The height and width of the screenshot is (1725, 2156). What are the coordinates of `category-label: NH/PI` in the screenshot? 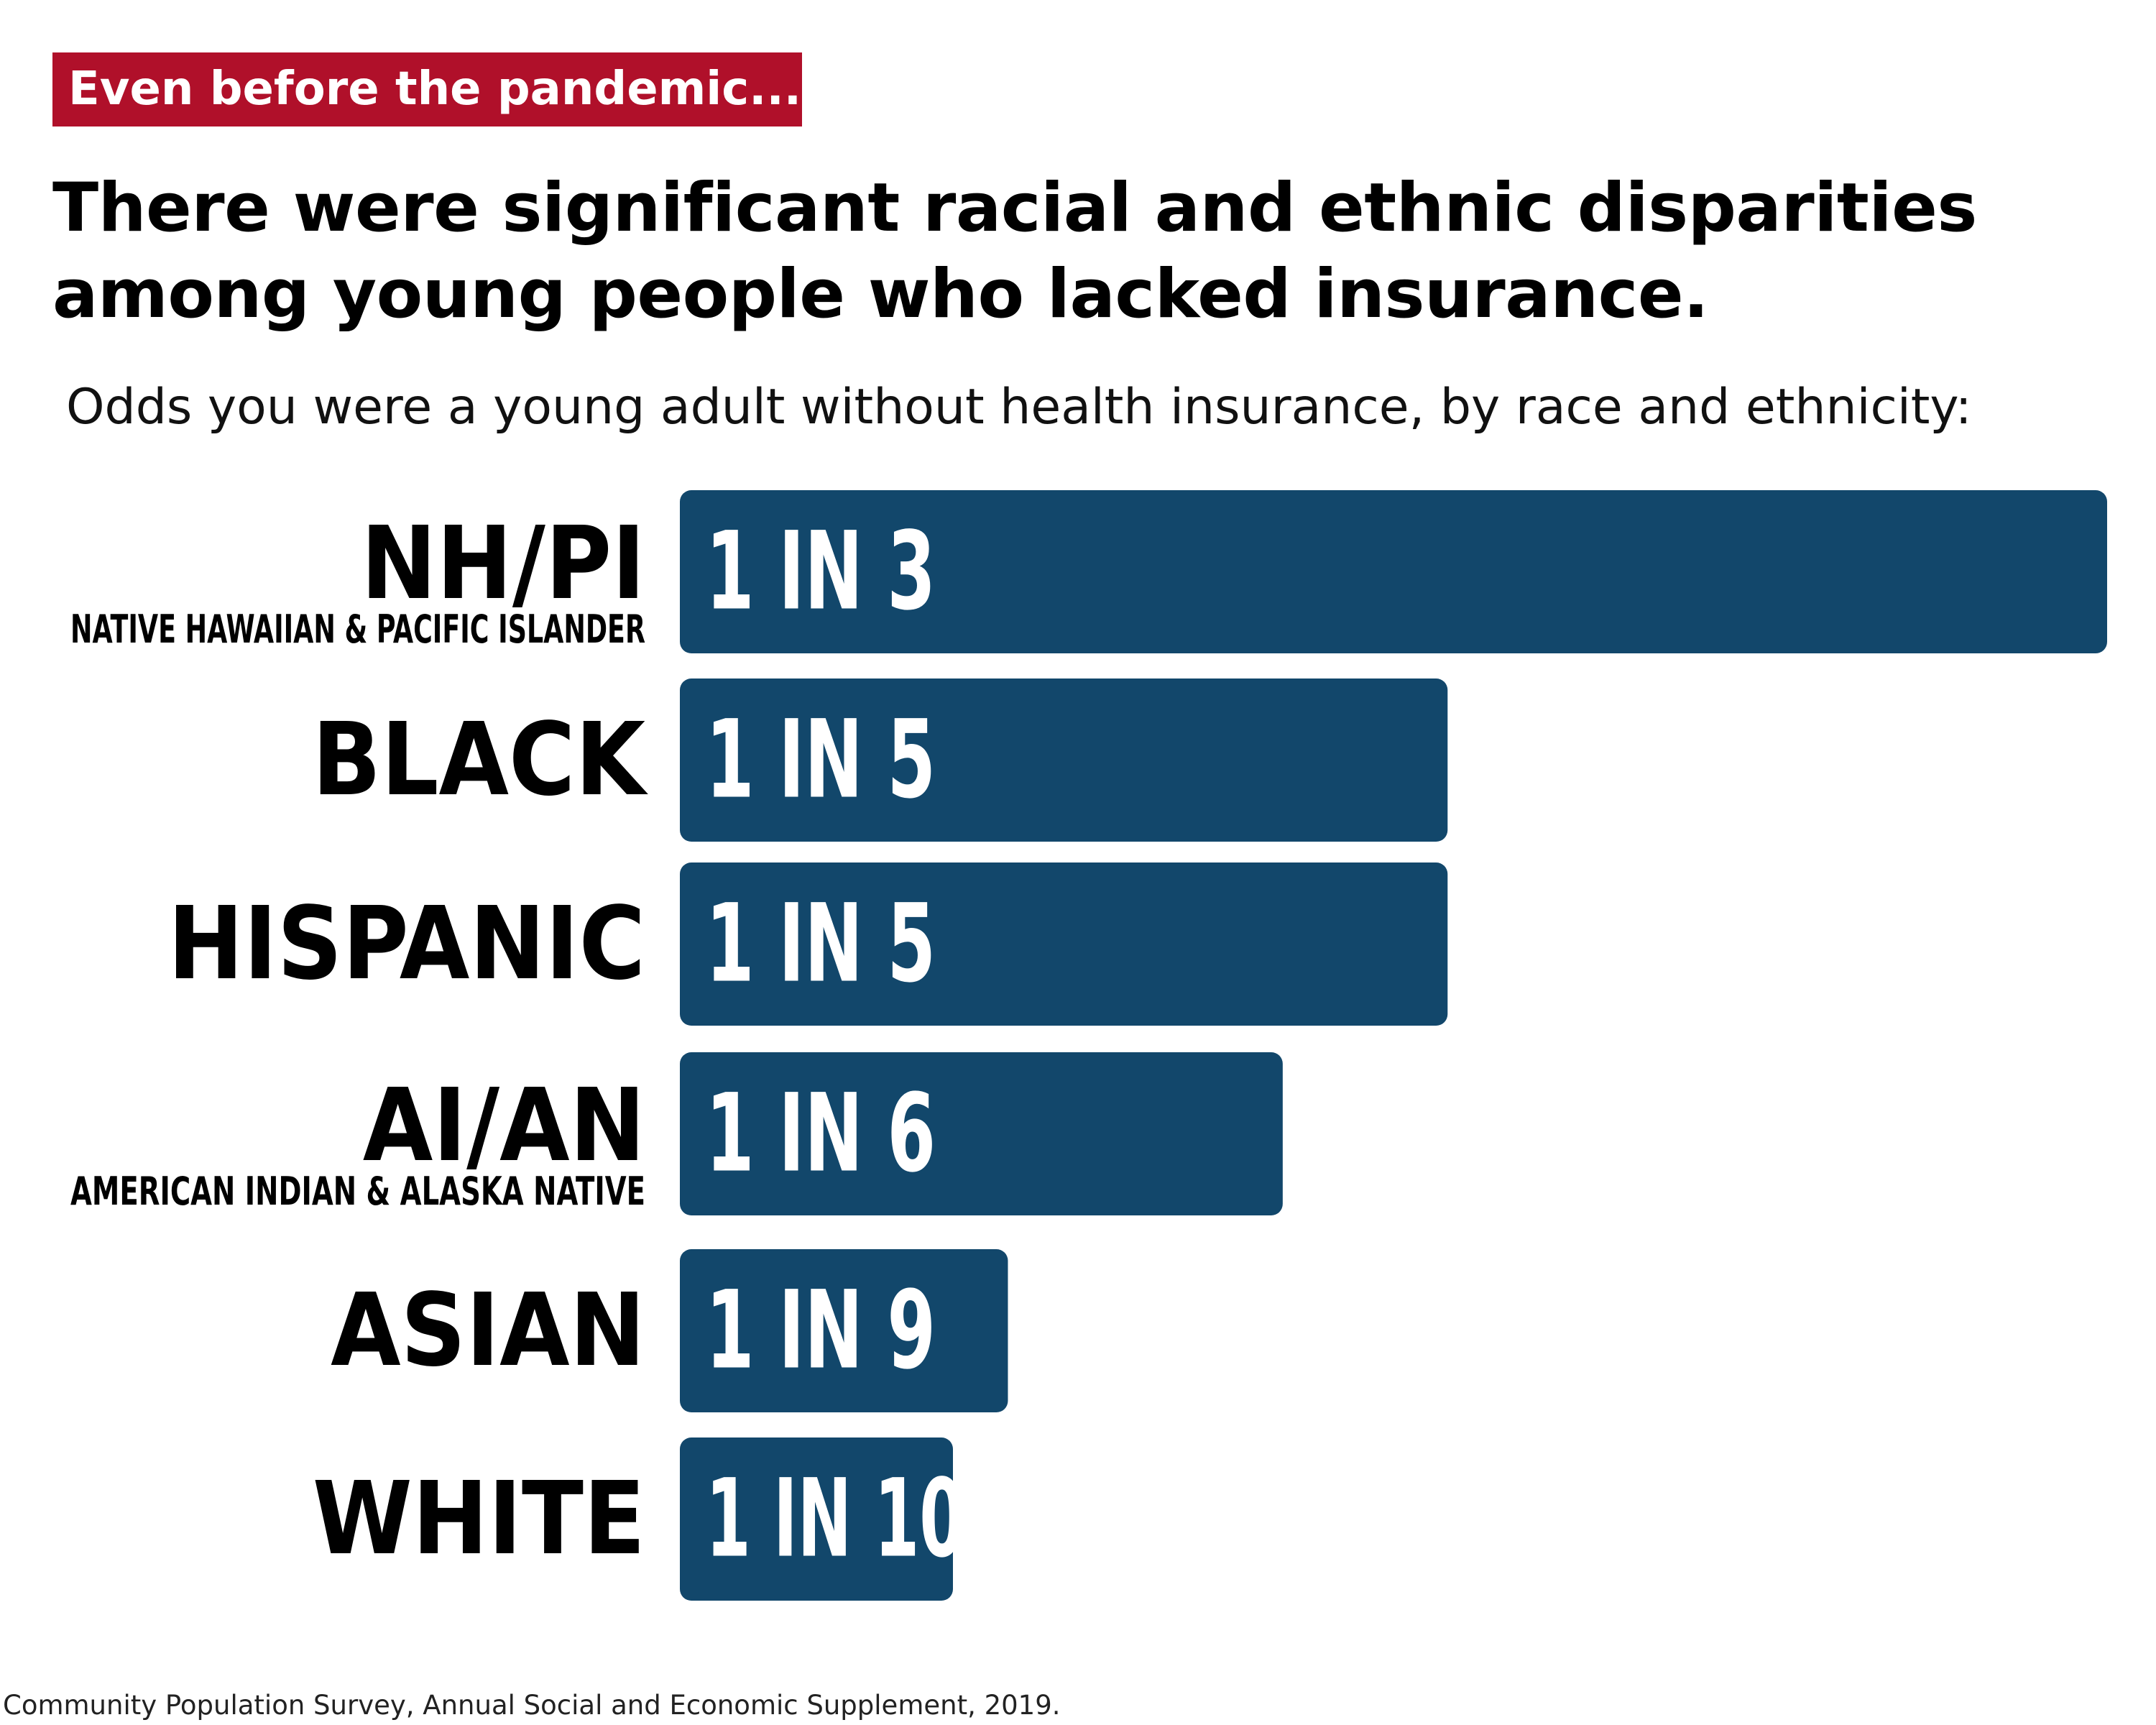 It's located at (503, 563).